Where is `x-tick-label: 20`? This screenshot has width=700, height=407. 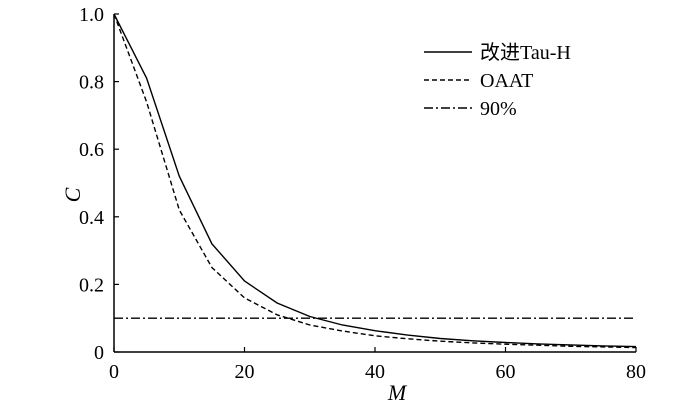 x-tick-label: 20 is located at coordinates (245, 372).